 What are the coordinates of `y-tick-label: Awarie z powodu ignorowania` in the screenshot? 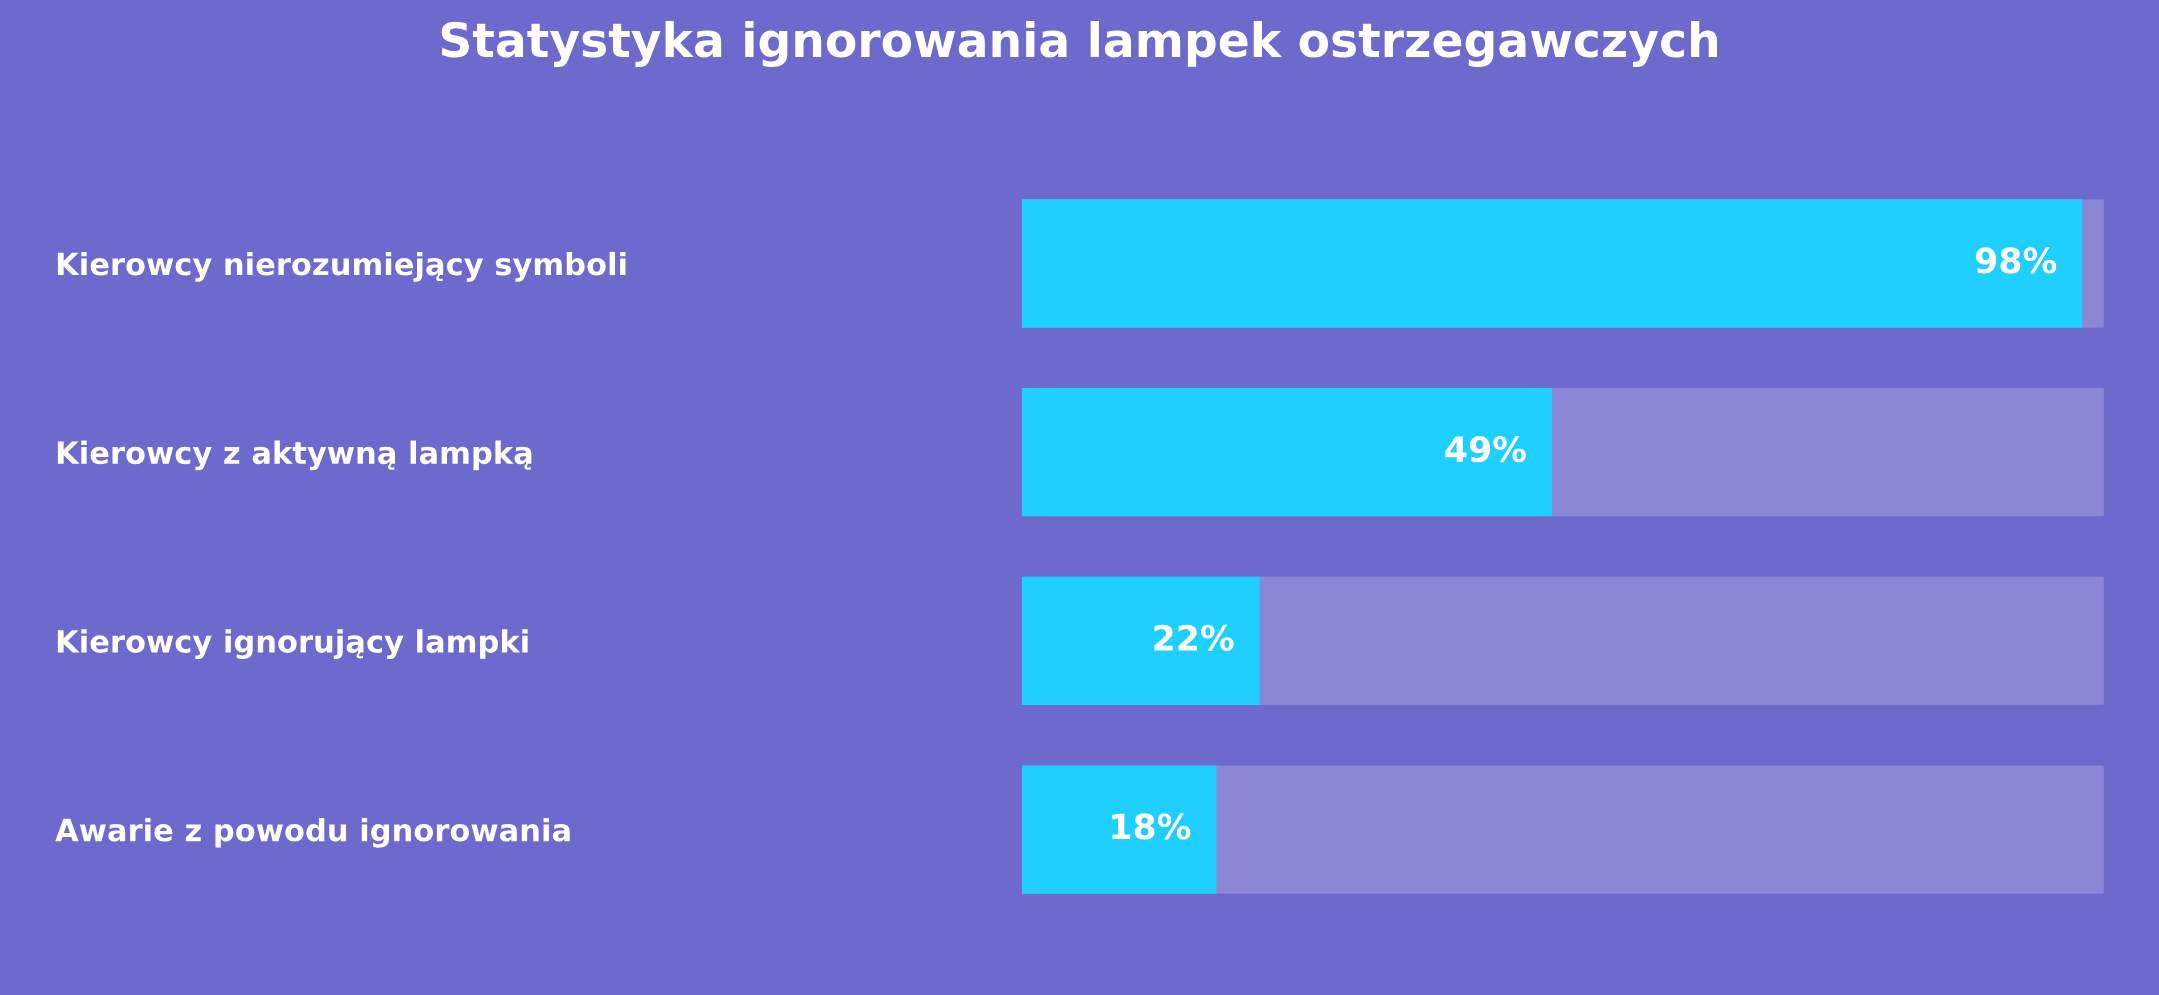 It's located at (312, 832).